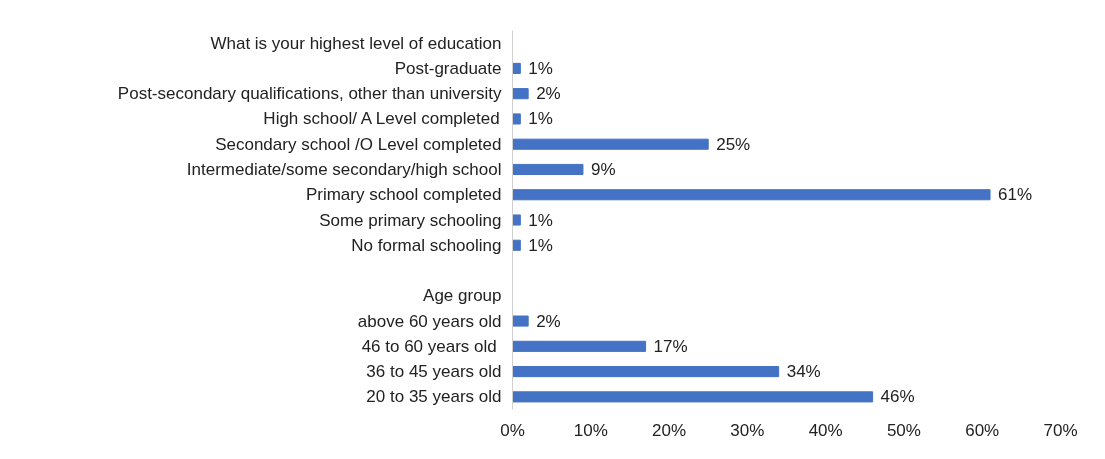  What do you see at coordinates (429, 346) in the screenshot?
I see `y-tick-label: 46 to 60 years old` at bounding box center [429, 346].